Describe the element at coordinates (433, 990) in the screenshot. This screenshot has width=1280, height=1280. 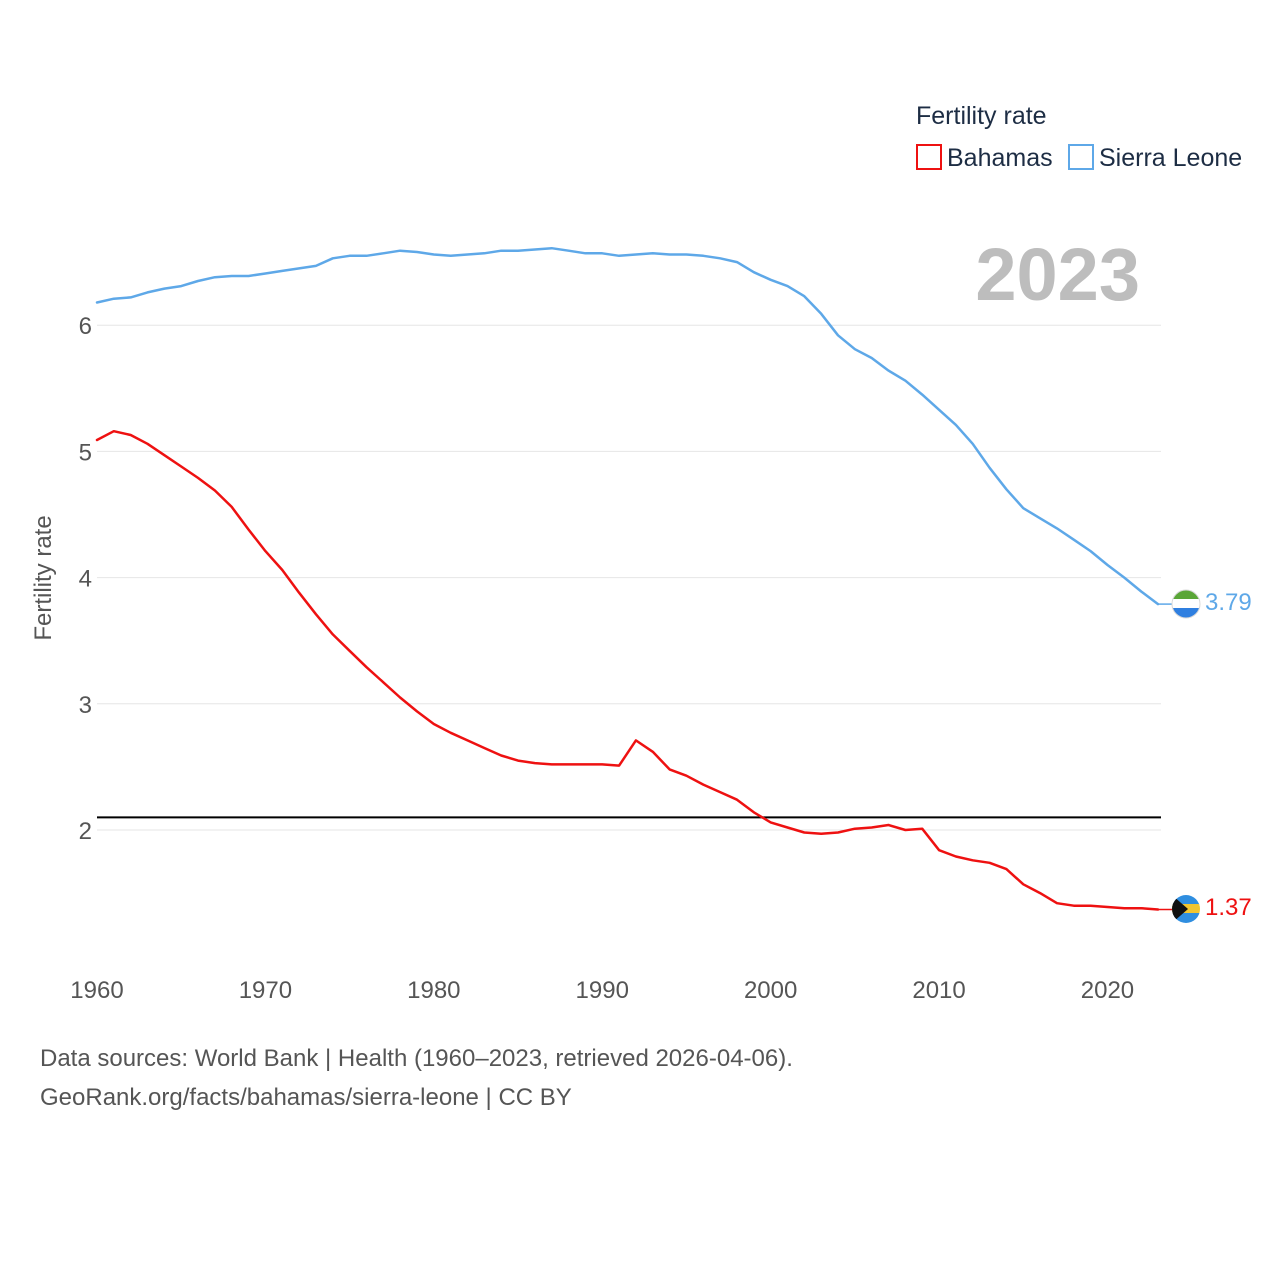
I see `x-tick-label-1980: 1980` at that location.